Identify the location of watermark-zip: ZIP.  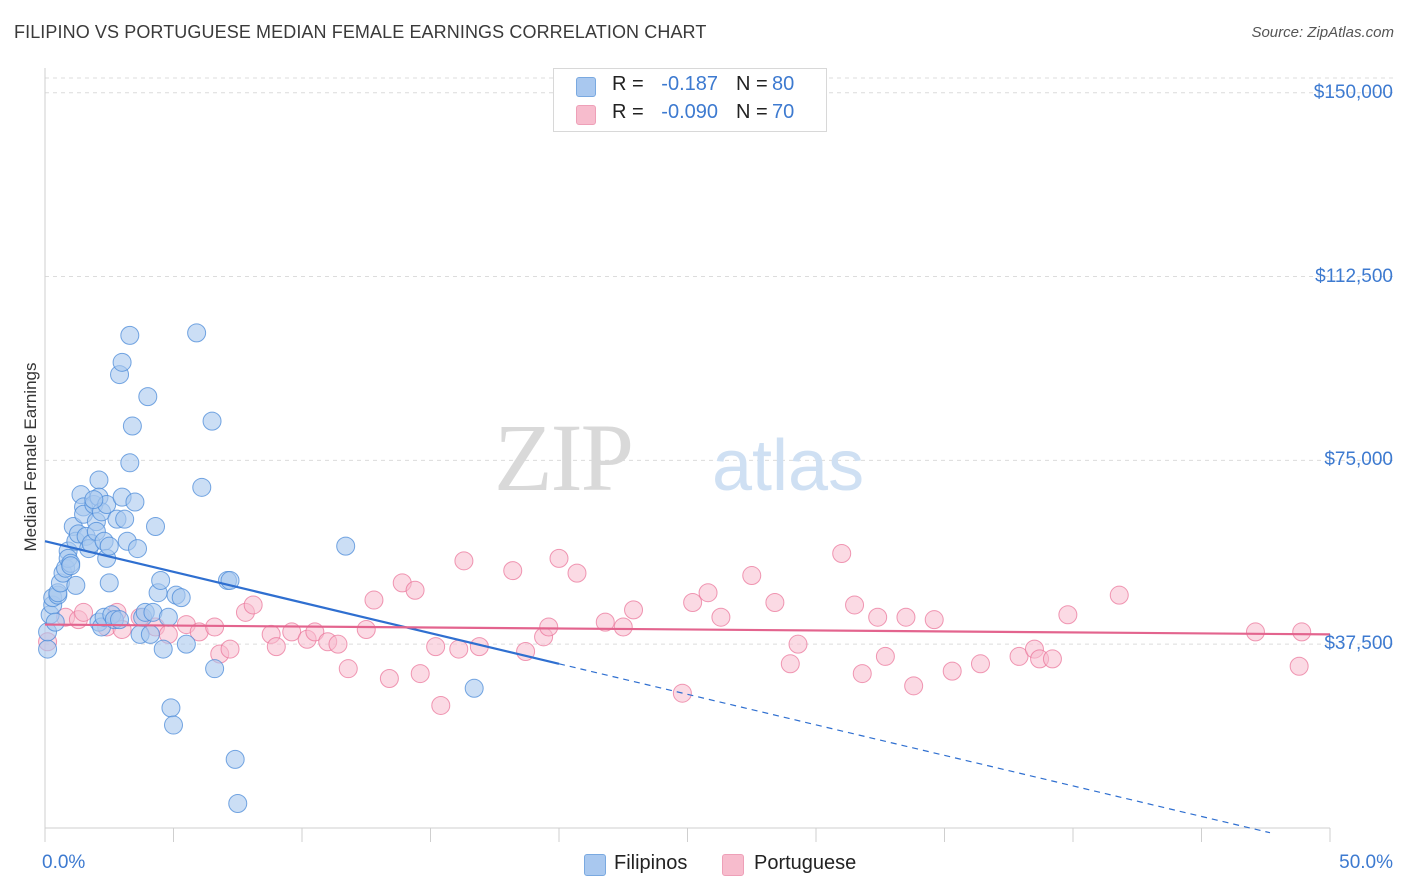
(563, 457).